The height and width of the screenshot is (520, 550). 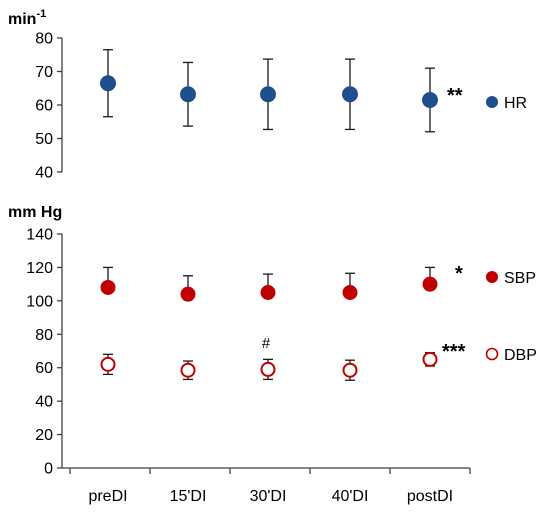 I want to click on y-unit-label: mm Hg, so click(x=35, y=212).